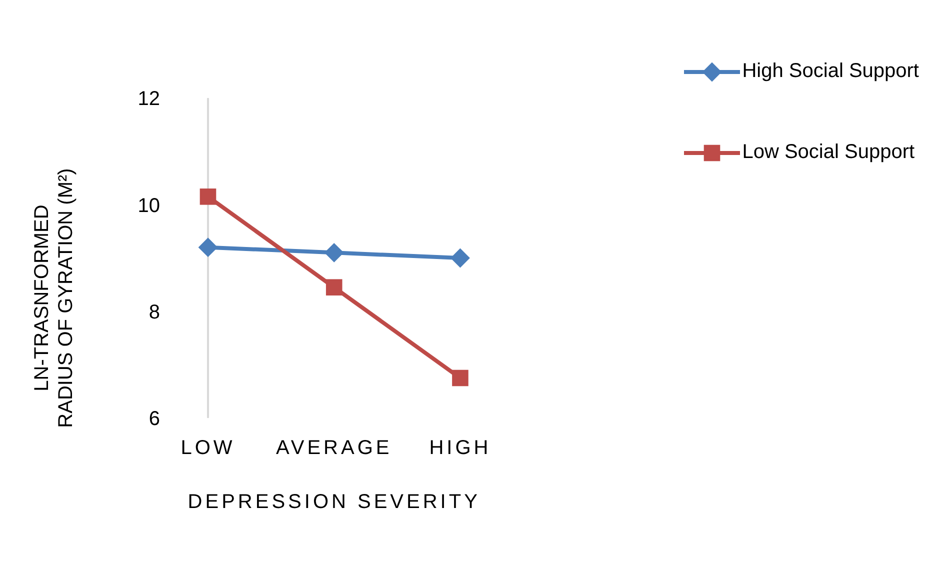 This screenshot has width=935, height=576. Describe the element at coordinates (154, 419) in the screenshot. I see `y-tick-label: 6` at that location.